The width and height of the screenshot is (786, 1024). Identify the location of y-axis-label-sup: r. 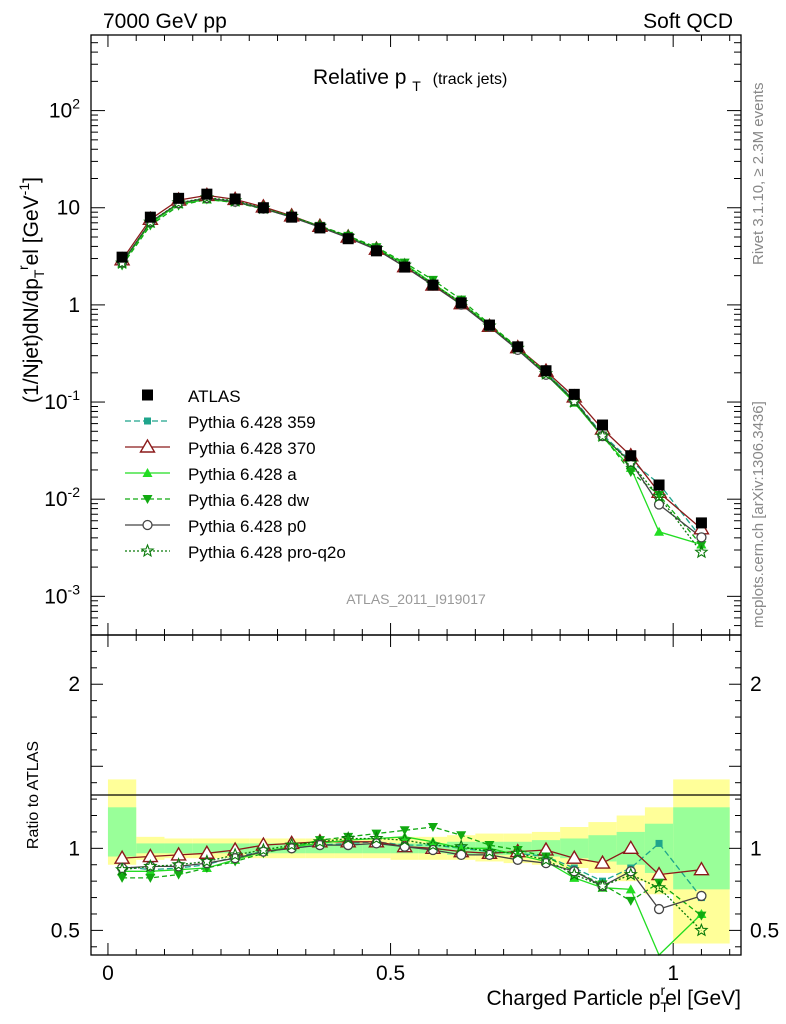
(23, 267).